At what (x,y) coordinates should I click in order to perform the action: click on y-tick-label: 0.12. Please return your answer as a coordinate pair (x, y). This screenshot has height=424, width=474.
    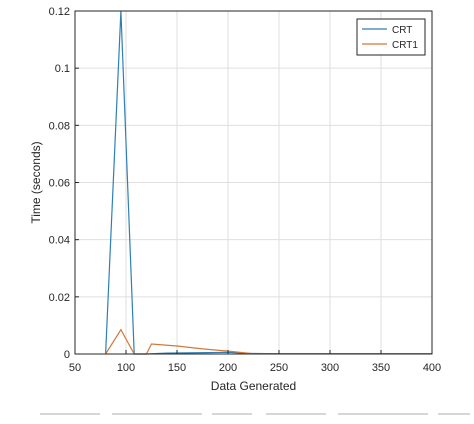
    Looking at the image, I should click on (59, 12).